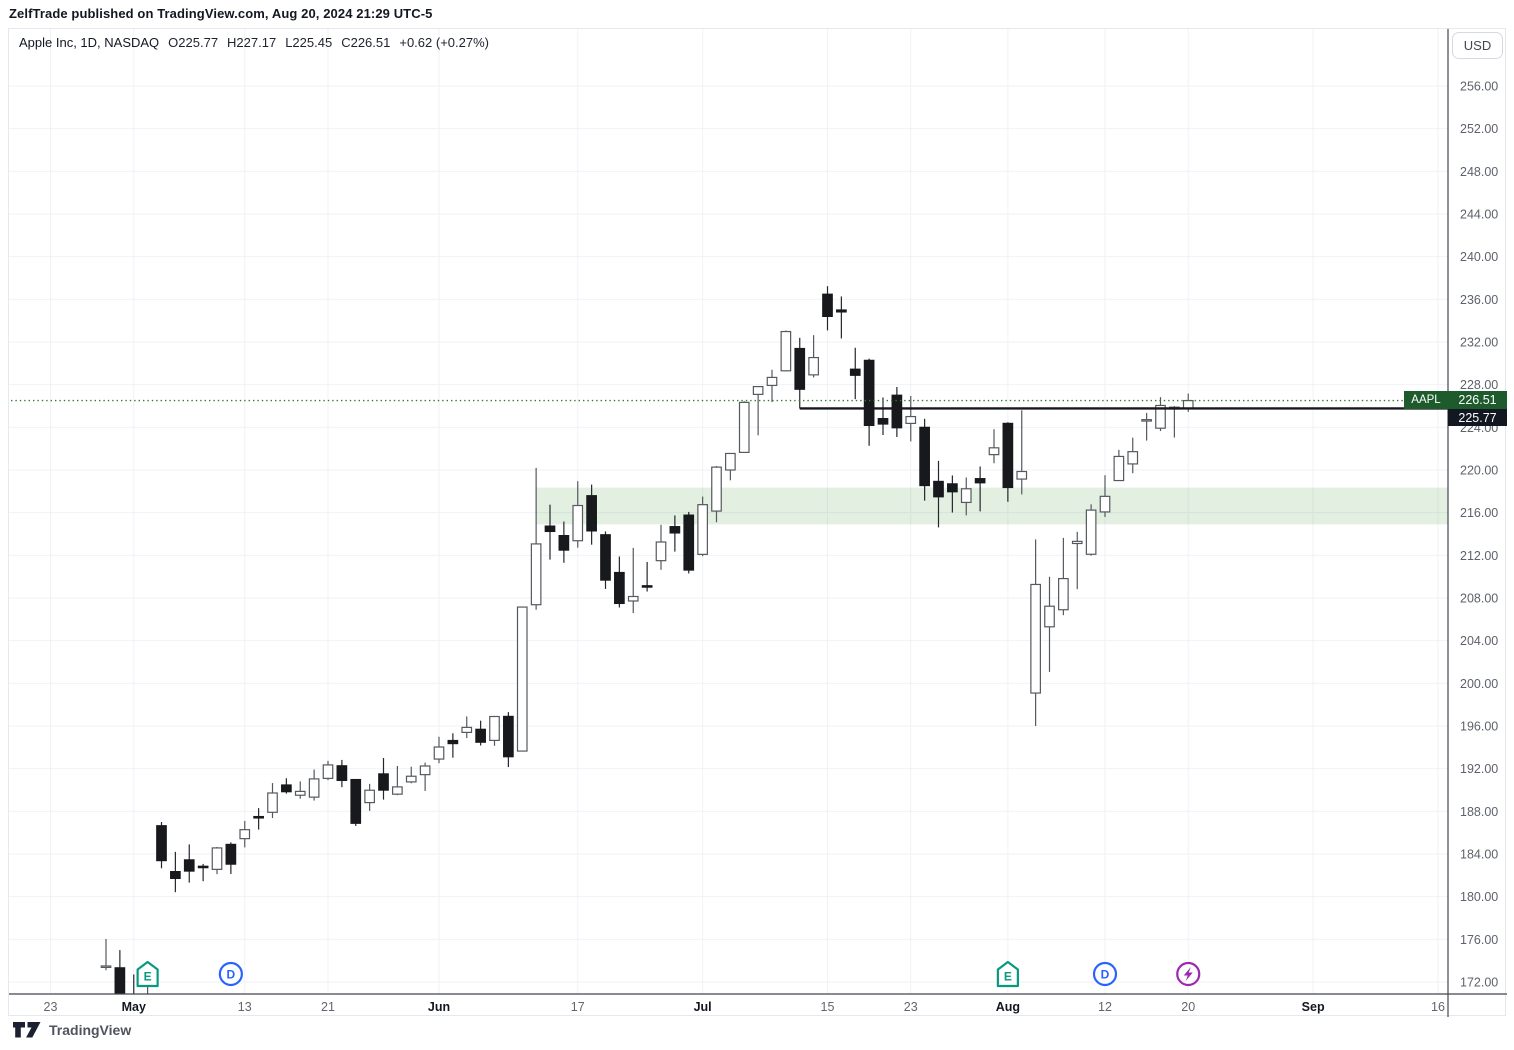 The width and height of the screenshot is (1514, 1050). I want to click on price-tick-label: 248.00, so click(1479, 172).